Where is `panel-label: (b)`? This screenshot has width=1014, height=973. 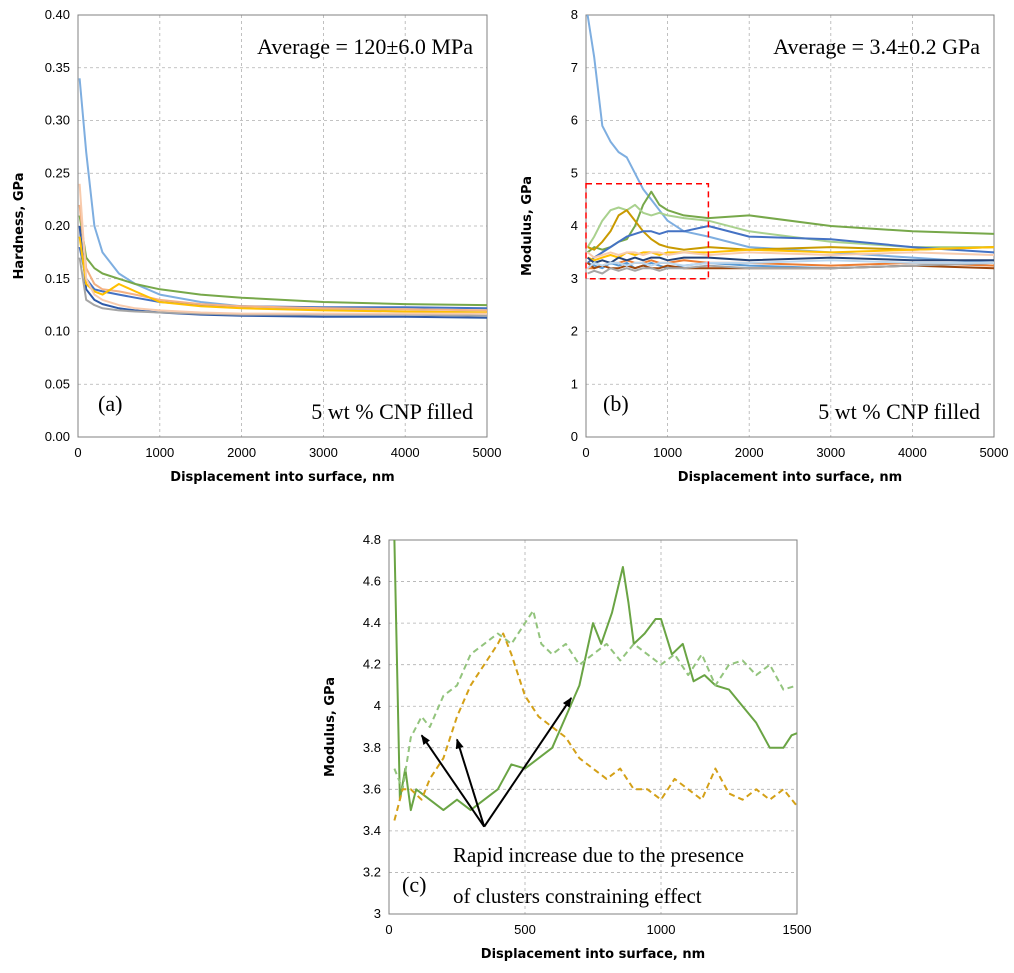
panel-label: (b) is located at coordinates (616, 403).